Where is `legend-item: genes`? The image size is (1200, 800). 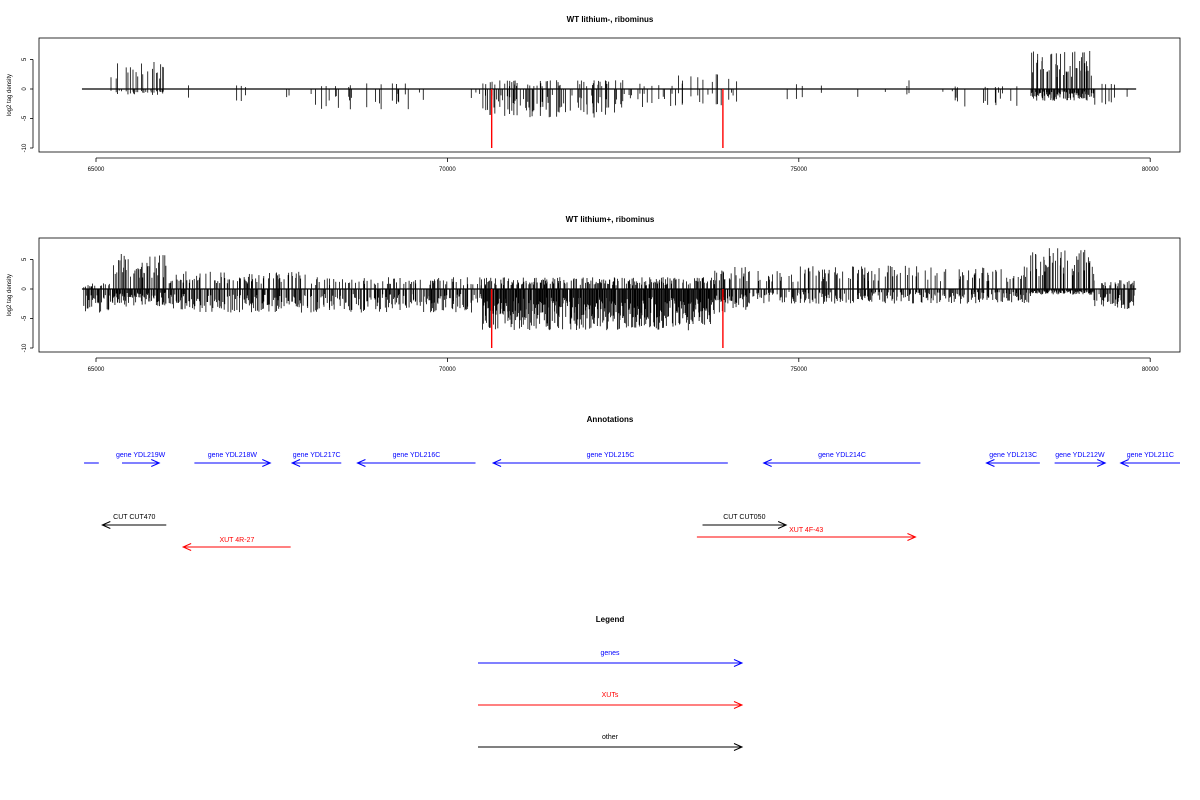
legend-item: genes is located at coordinates (611, 658).